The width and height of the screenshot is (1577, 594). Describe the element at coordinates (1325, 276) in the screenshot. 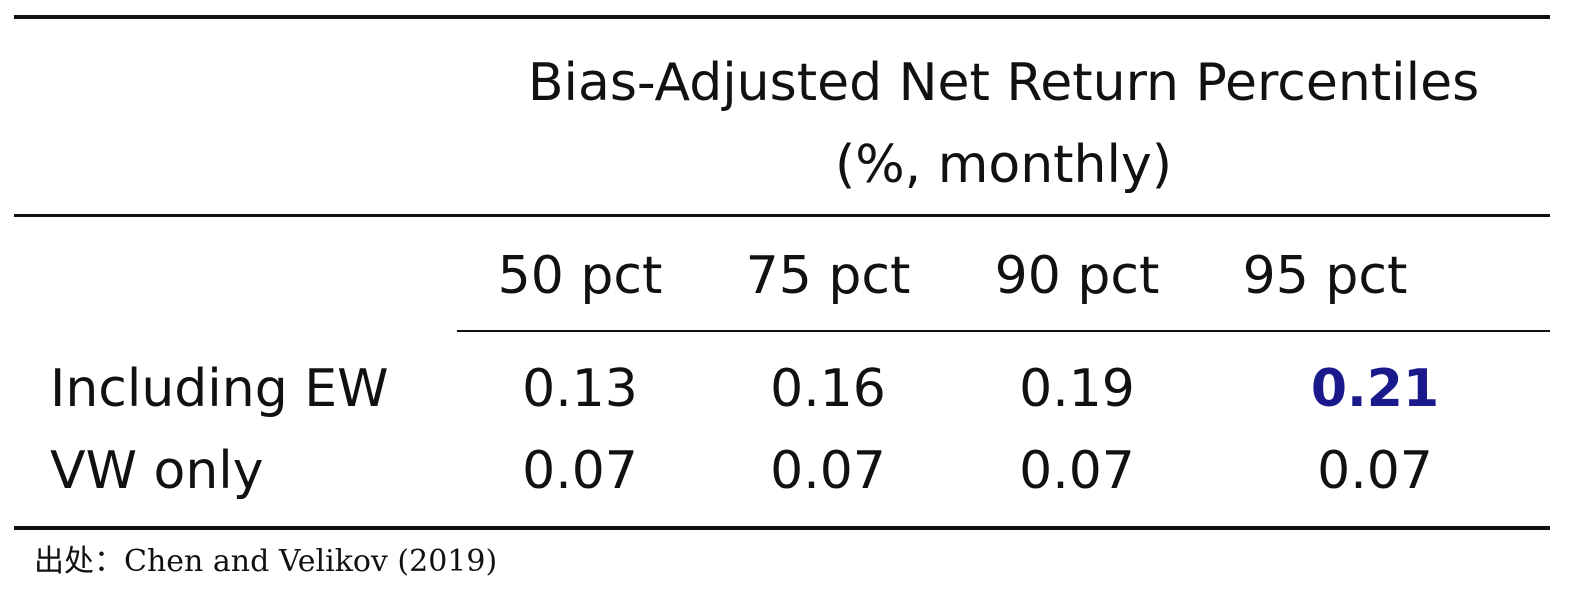

I see `column-header-95-pct: 95 pct` at that location.